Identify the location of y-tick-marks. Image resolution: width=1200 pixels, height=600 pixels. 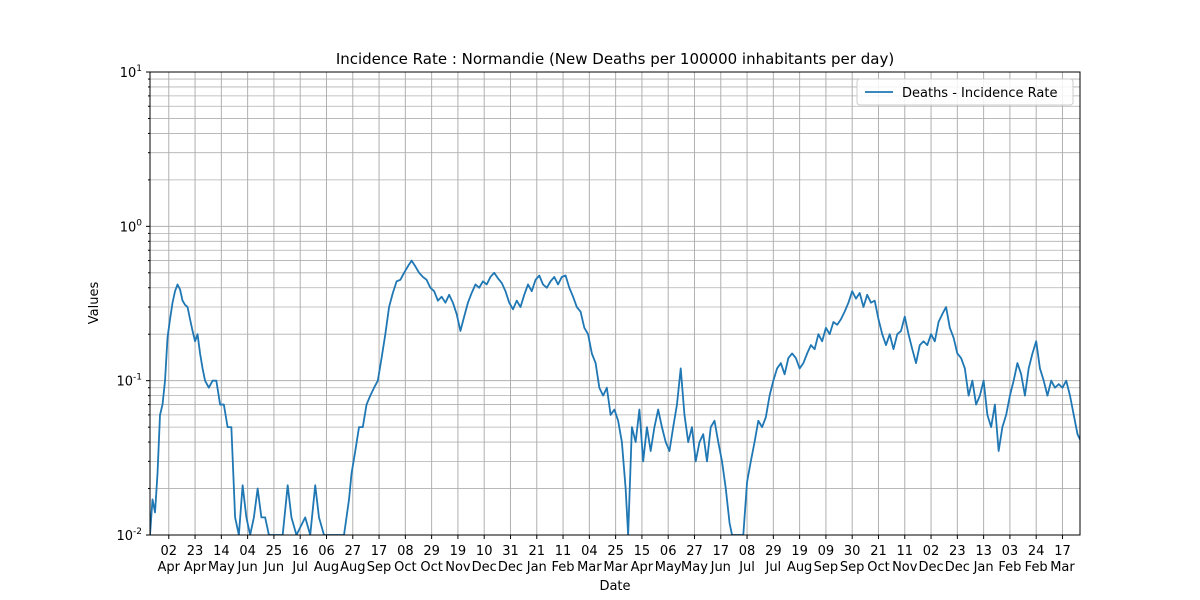
(148, 303).